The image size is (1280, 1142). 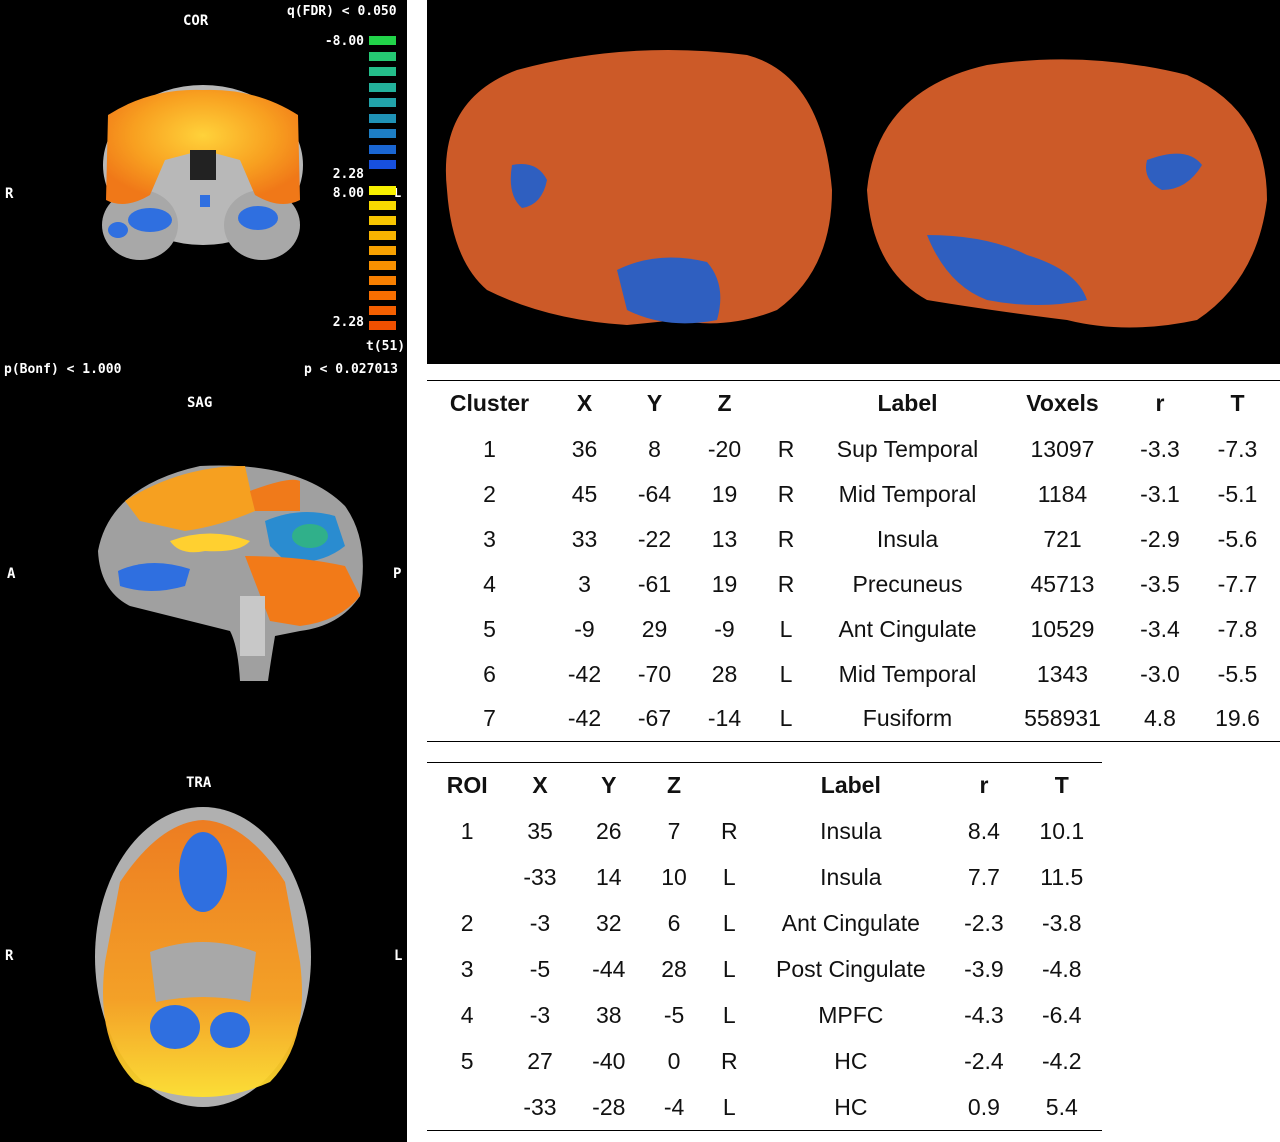 I want to click on cell-roi: 3, so click(x=467, y=969).